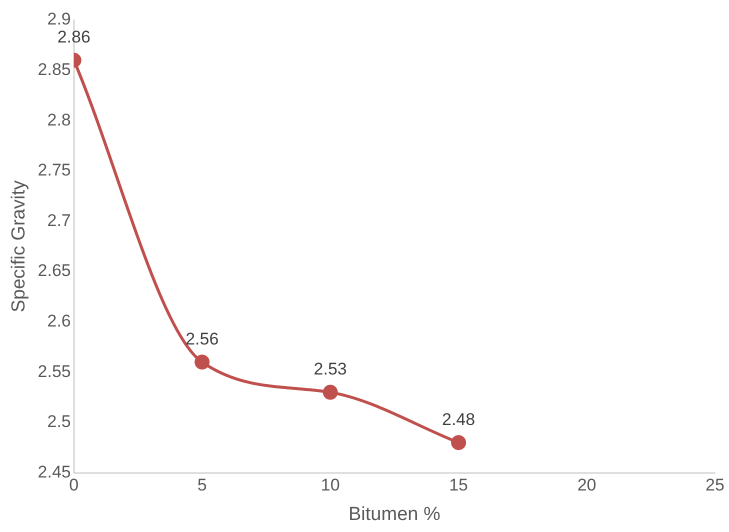 This screenshot has width=729, height=532. I want to click on x-tick-label: 20, so click(586, 485).